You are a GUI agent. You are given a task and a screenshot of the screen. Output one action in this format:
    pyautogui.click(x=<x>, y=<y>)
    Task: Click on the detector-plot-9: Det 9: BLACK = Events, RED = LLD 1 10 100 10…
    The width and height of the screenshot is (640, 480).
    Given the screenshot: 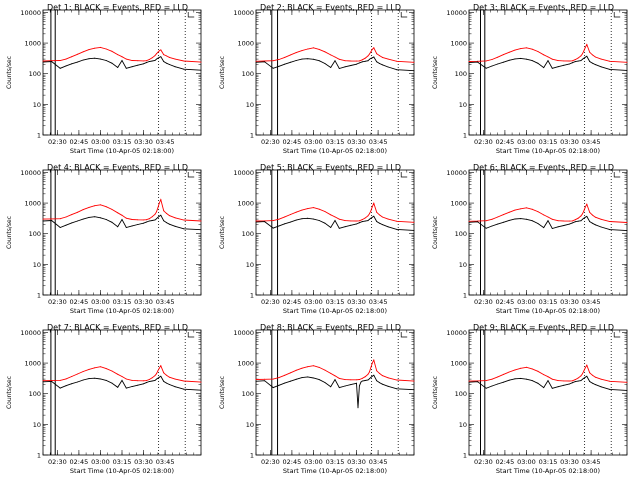 What is the action you would take?
    pyautogui.click(x=530, y=399)
    